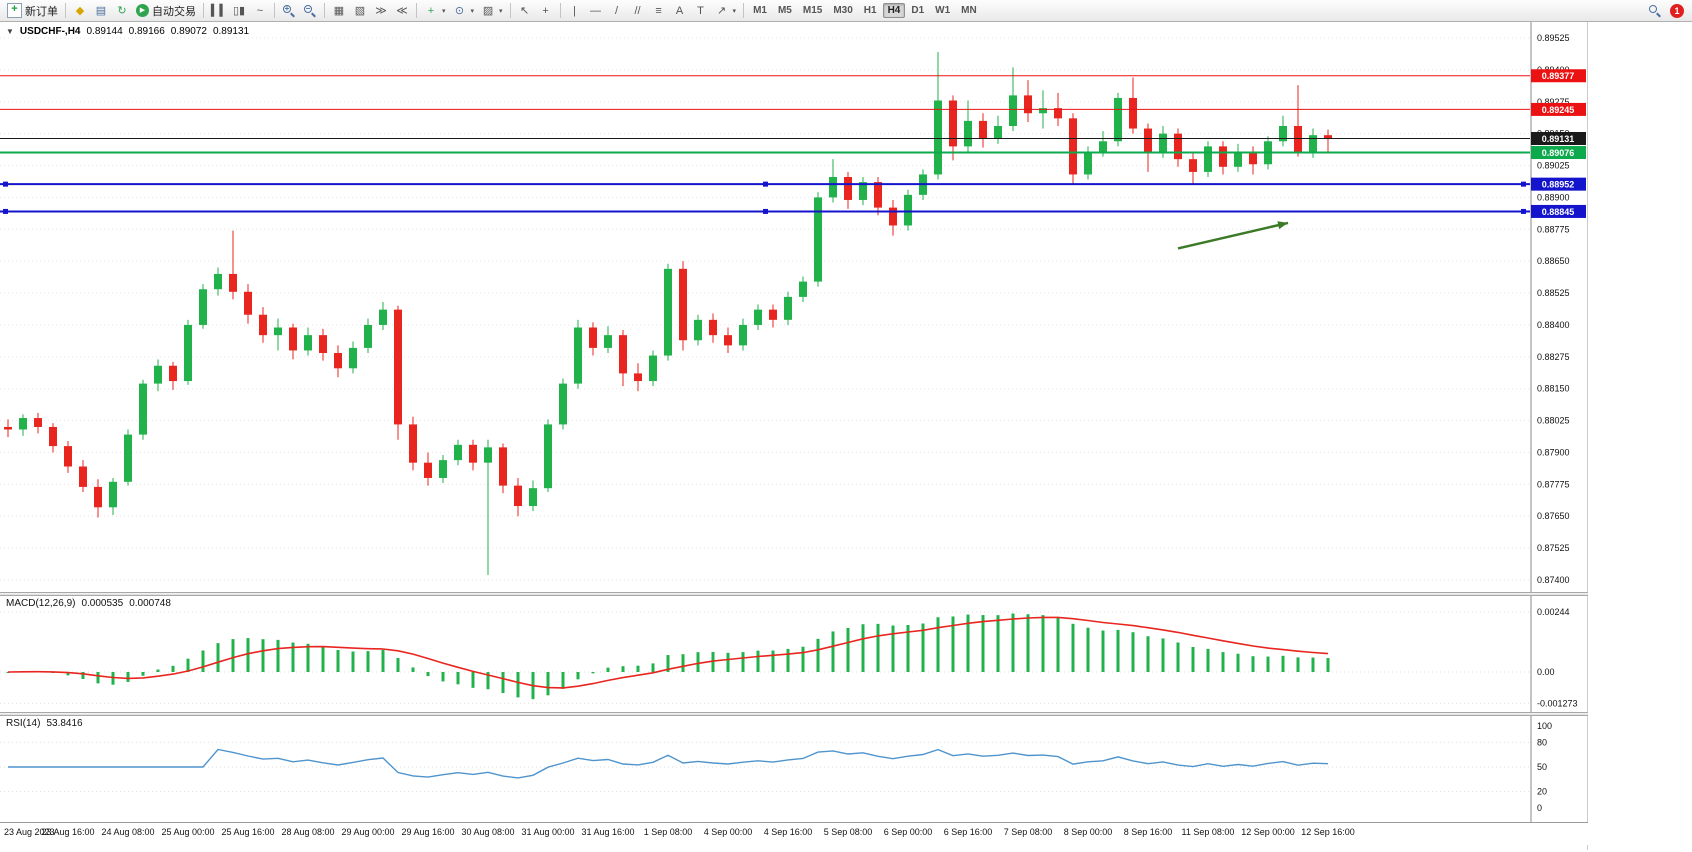 The image size is (1692, 852). What do you see at coordinates (218, 11) in the screenshot?
I see `bar-chart-button: ▍▍` at bounding box center [218, 11].